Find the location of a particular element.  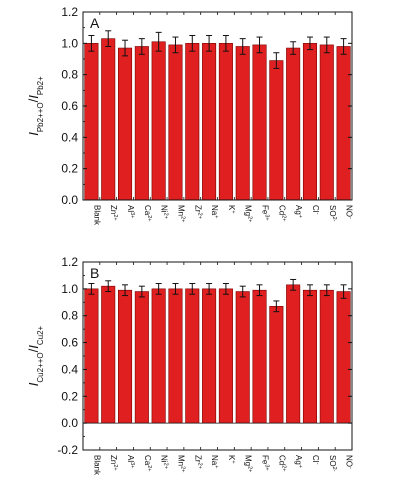

y-tick-label-1: 0.2 is located at coordinates (69, 169).